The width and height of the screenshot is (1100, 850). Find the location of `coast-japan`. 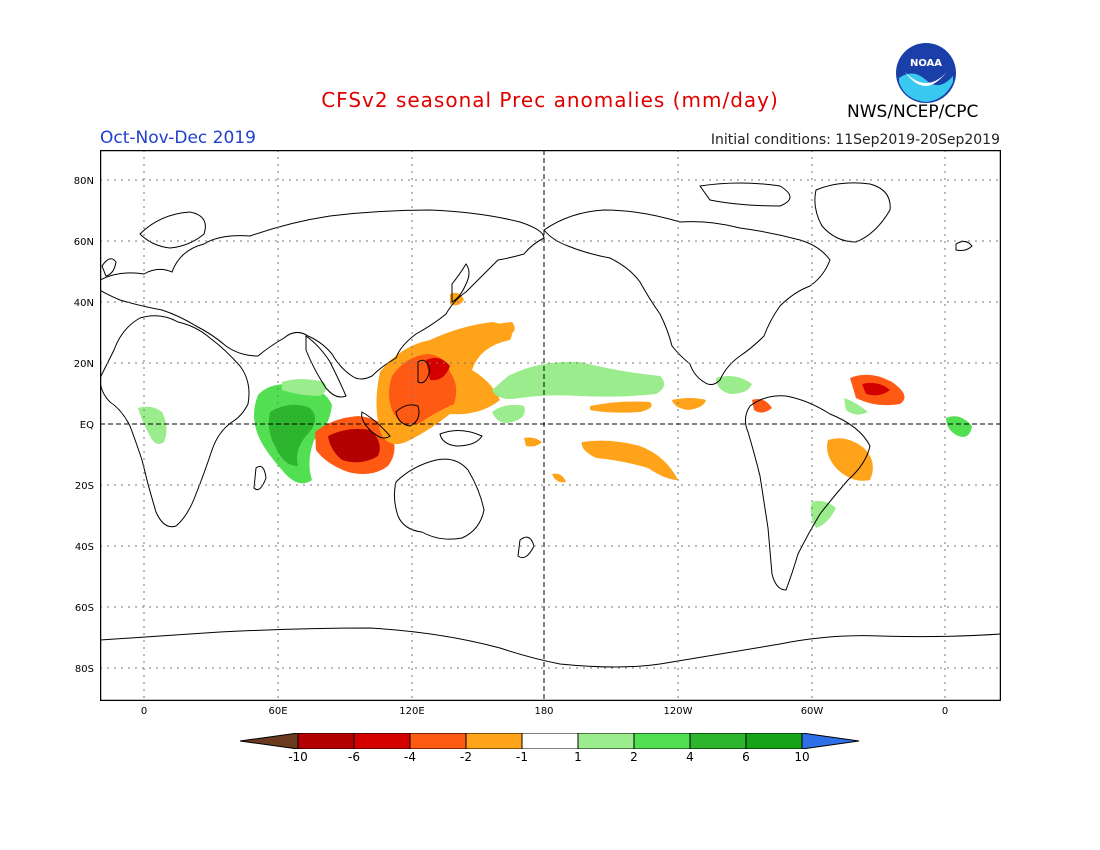

coast-japan is located at coordinates (460, 283).